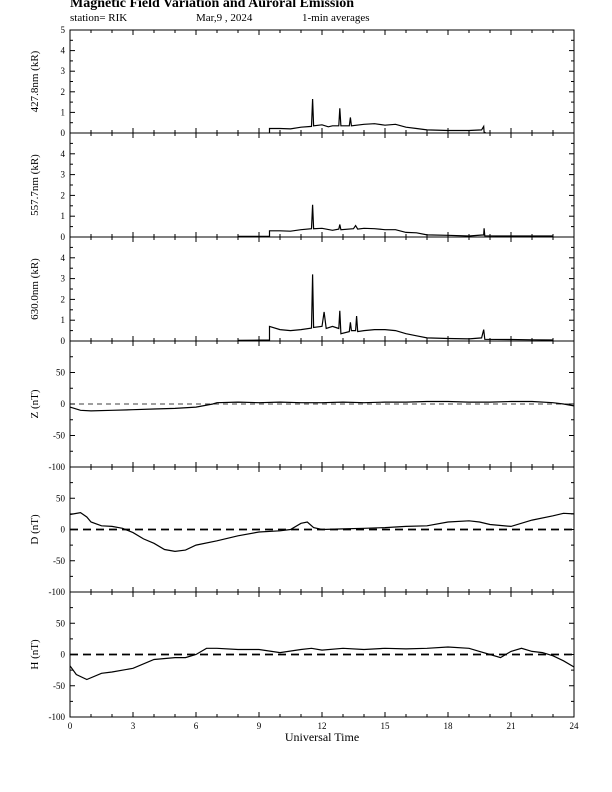 The height and width of the screenshot is (792, 612). Describe the element at coordinates (449, 726) in the screenshot. I see `x-tick-label: 18` at that location.